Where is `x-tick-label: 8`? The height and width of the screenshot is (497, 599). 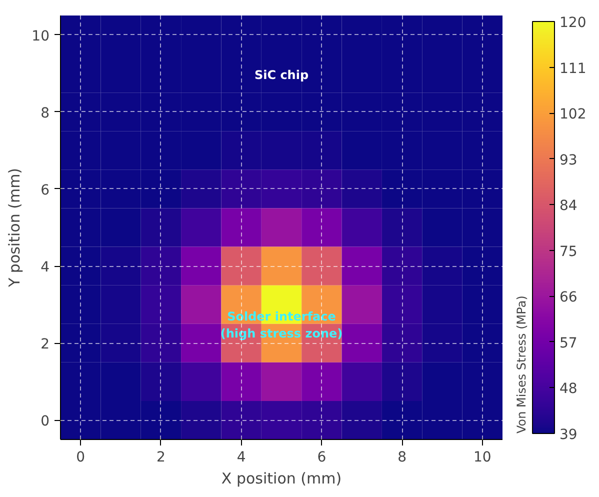 x-tick-label: 8 is located at coordinates (402, 458).